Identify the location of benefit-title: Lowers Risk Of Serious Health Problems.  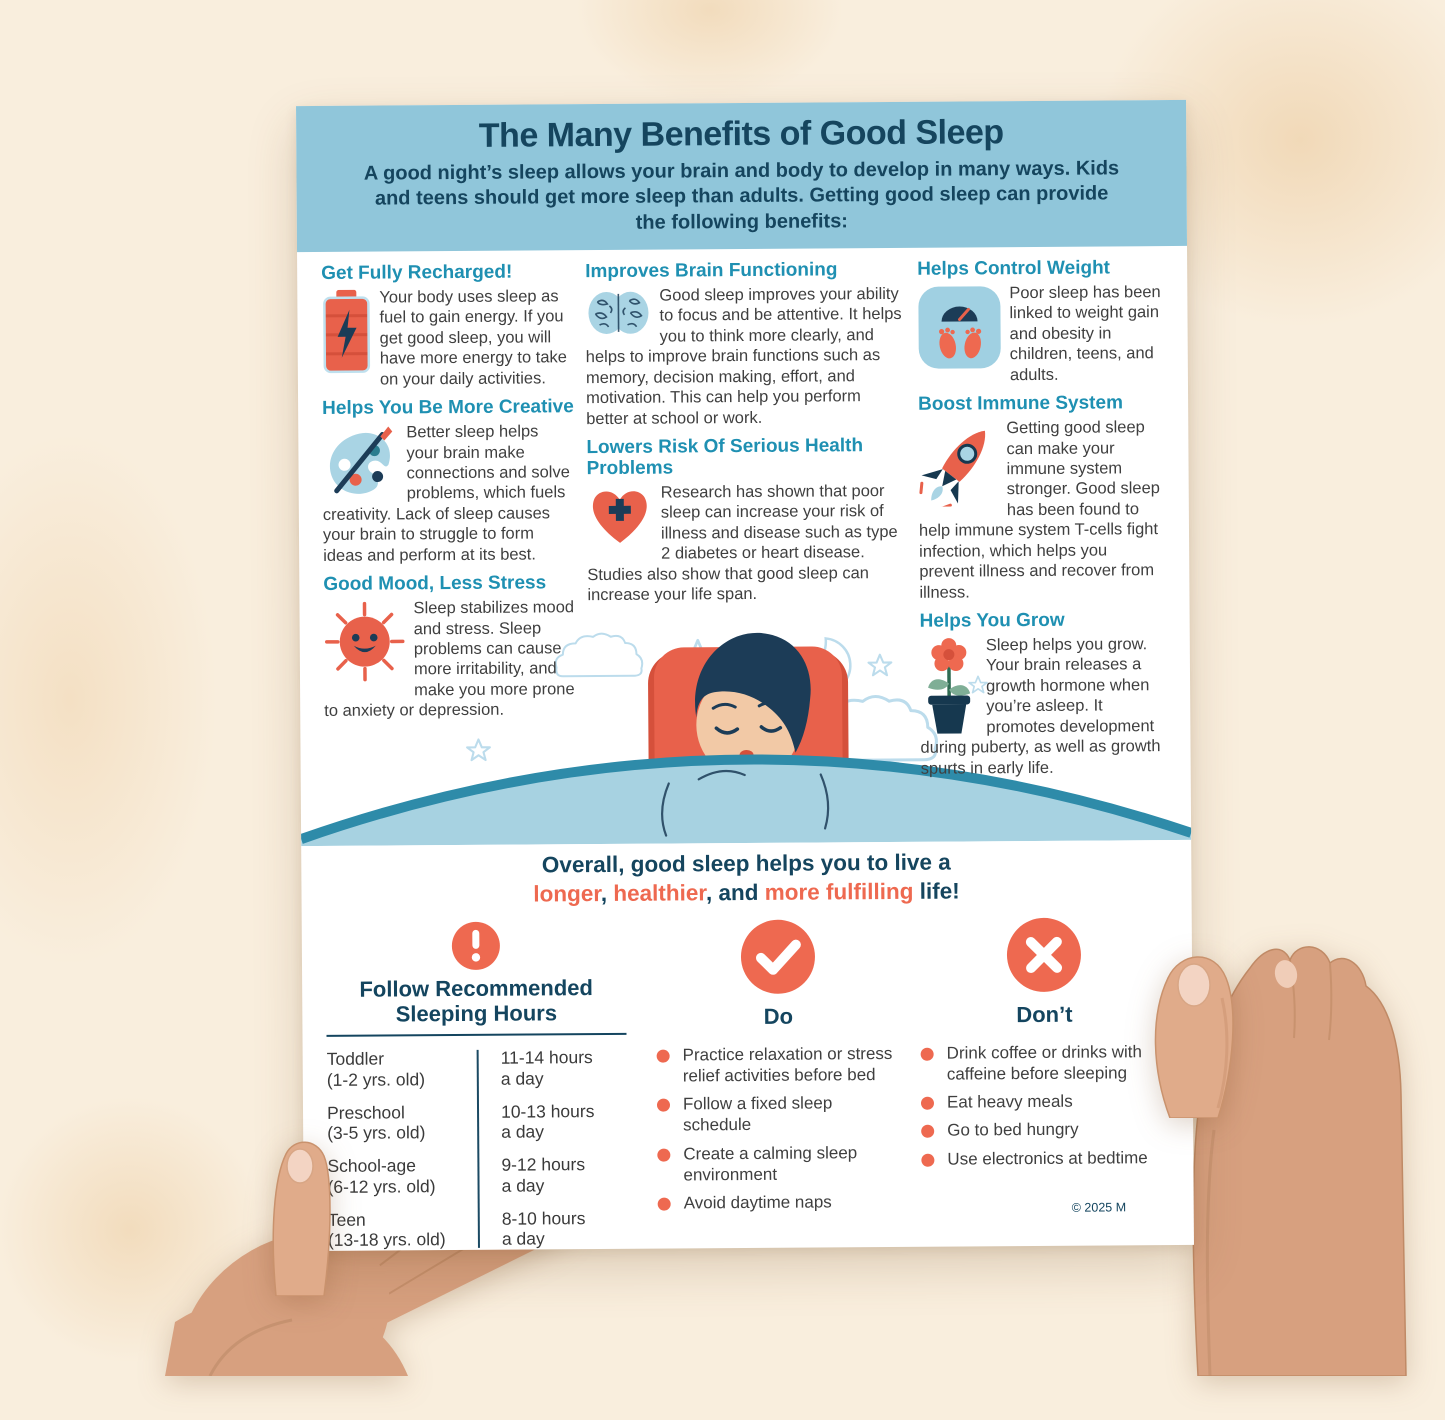
(746, 458).